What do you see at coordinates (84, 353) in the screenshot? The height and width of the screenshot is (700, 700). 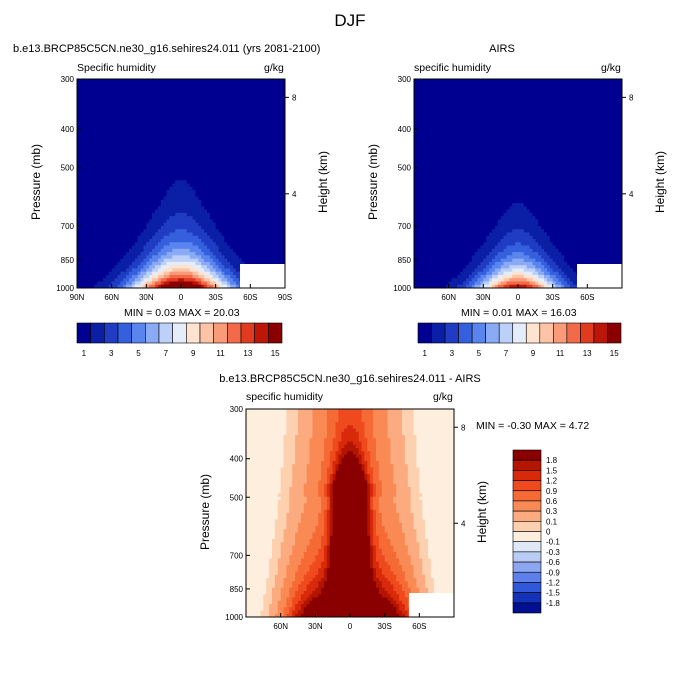 I see `colorbar-label: 1` at bounding box center [84, 353].